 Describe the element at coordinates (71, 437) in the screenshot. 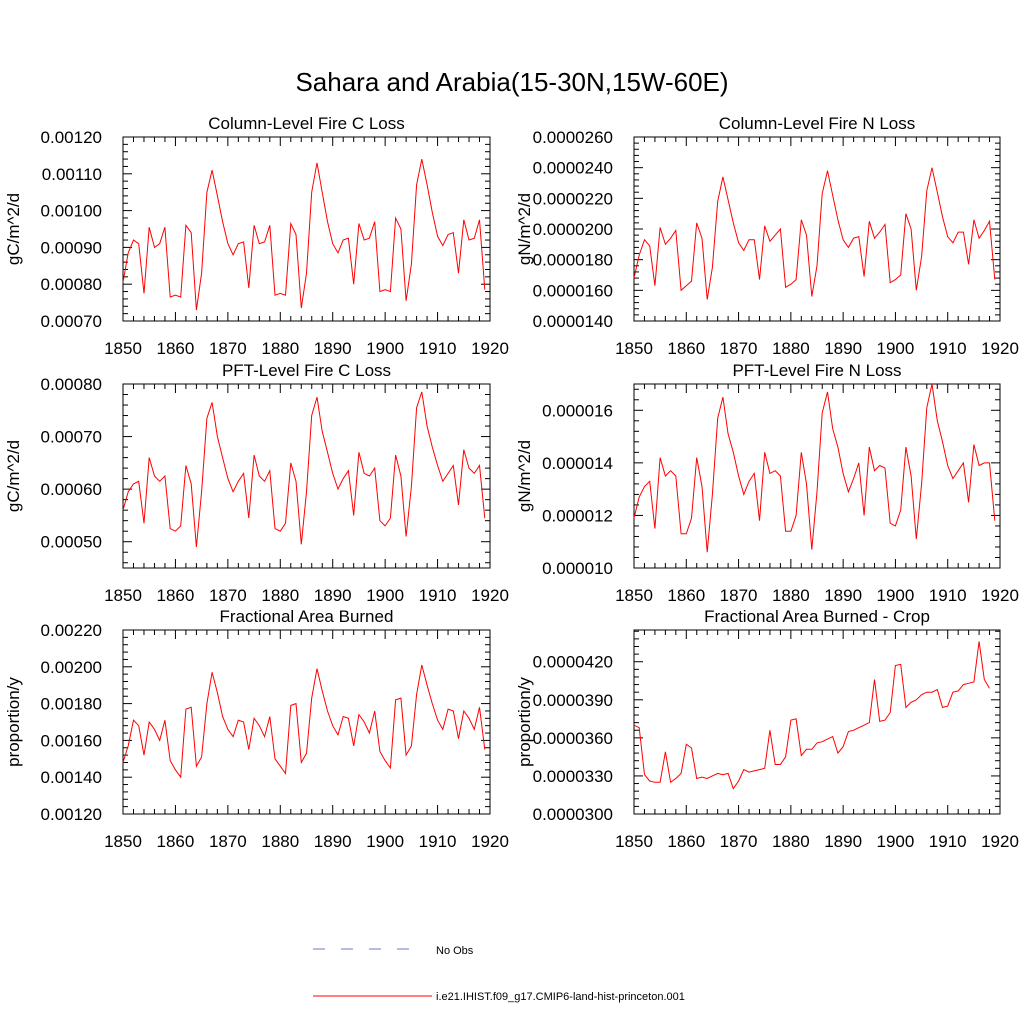

I see `y-tick-label: 0.00070` at that location.